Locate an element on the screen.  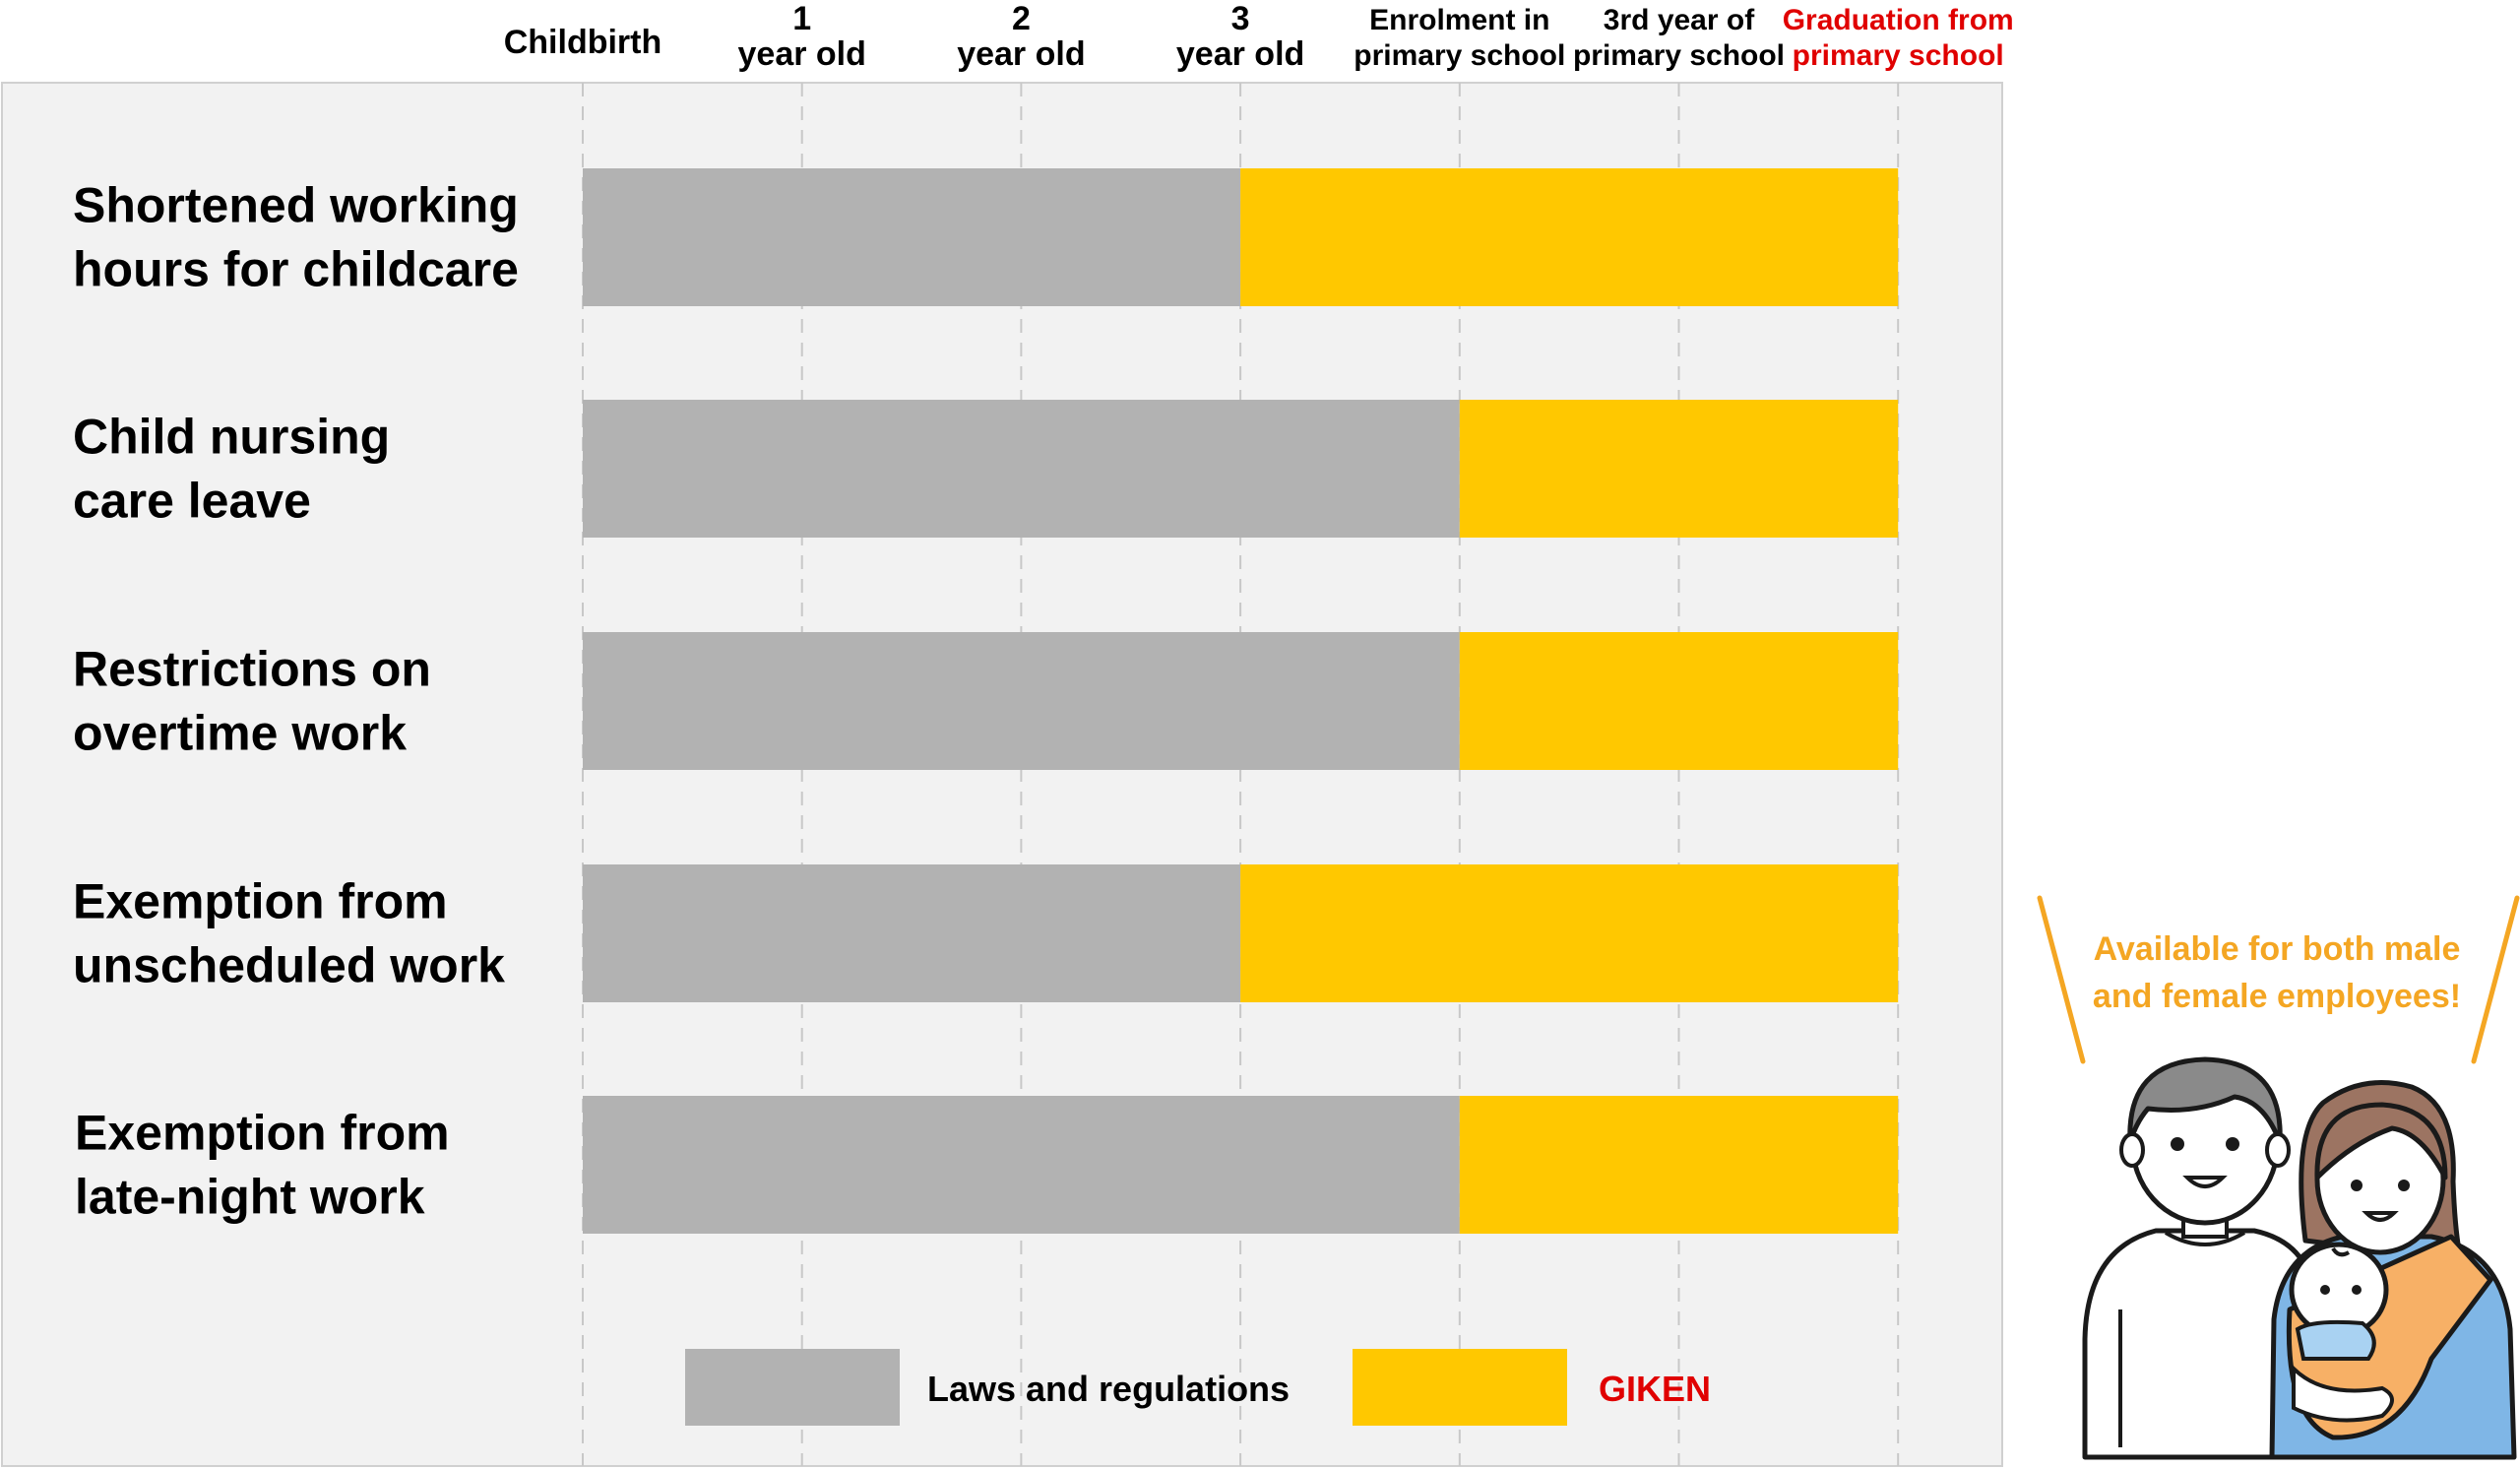
row-label: unscheduled work is located at coordinates (289, 966).